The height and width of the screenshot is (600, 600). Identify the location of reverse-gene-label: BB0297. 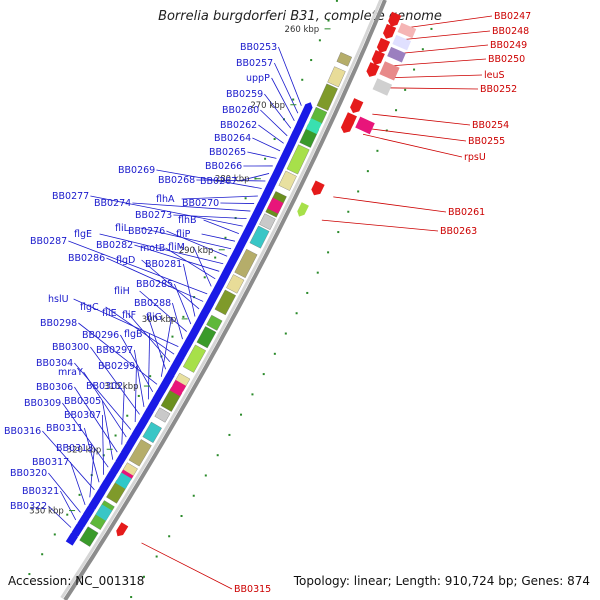
(114, 350).